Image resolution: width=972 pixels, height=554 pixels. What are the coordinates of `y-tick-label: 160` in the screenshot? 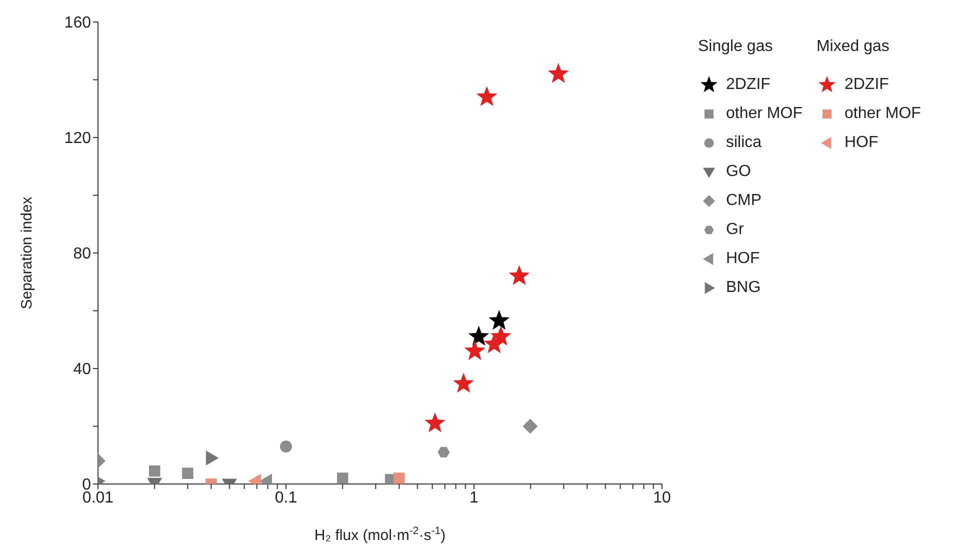 It's located at (78, 23).